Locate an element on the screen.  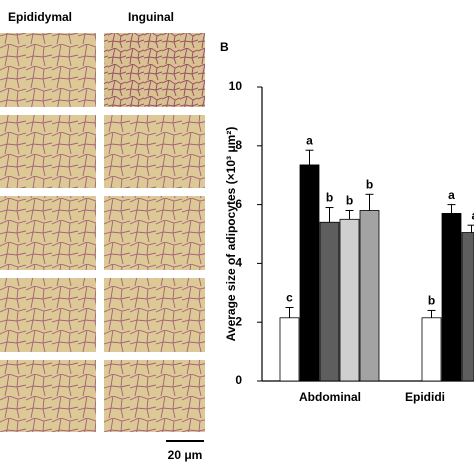
y-tick-label: 4 is located at coordinates (238, 263).